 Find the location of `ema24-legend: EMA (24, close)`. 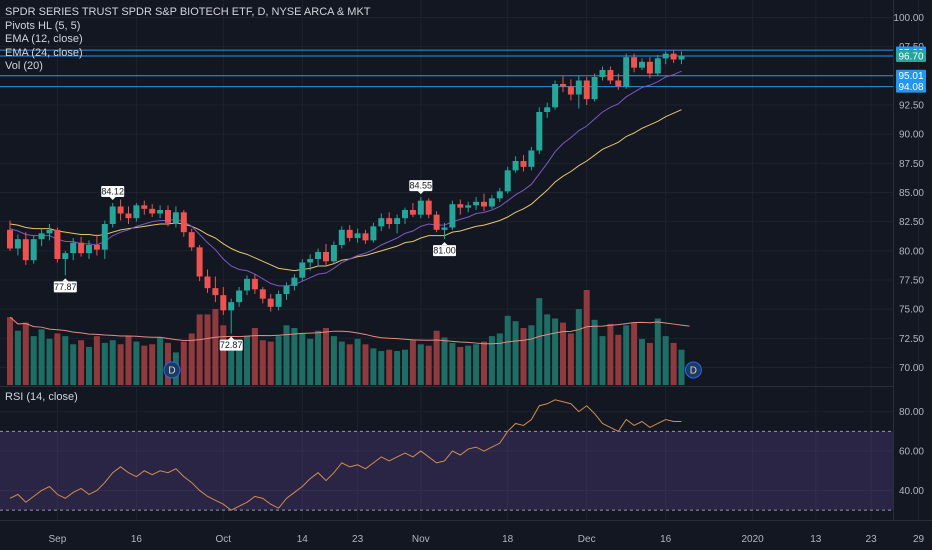

ema24-legend: EMA (24, close) is located at coordinates (44, 52).